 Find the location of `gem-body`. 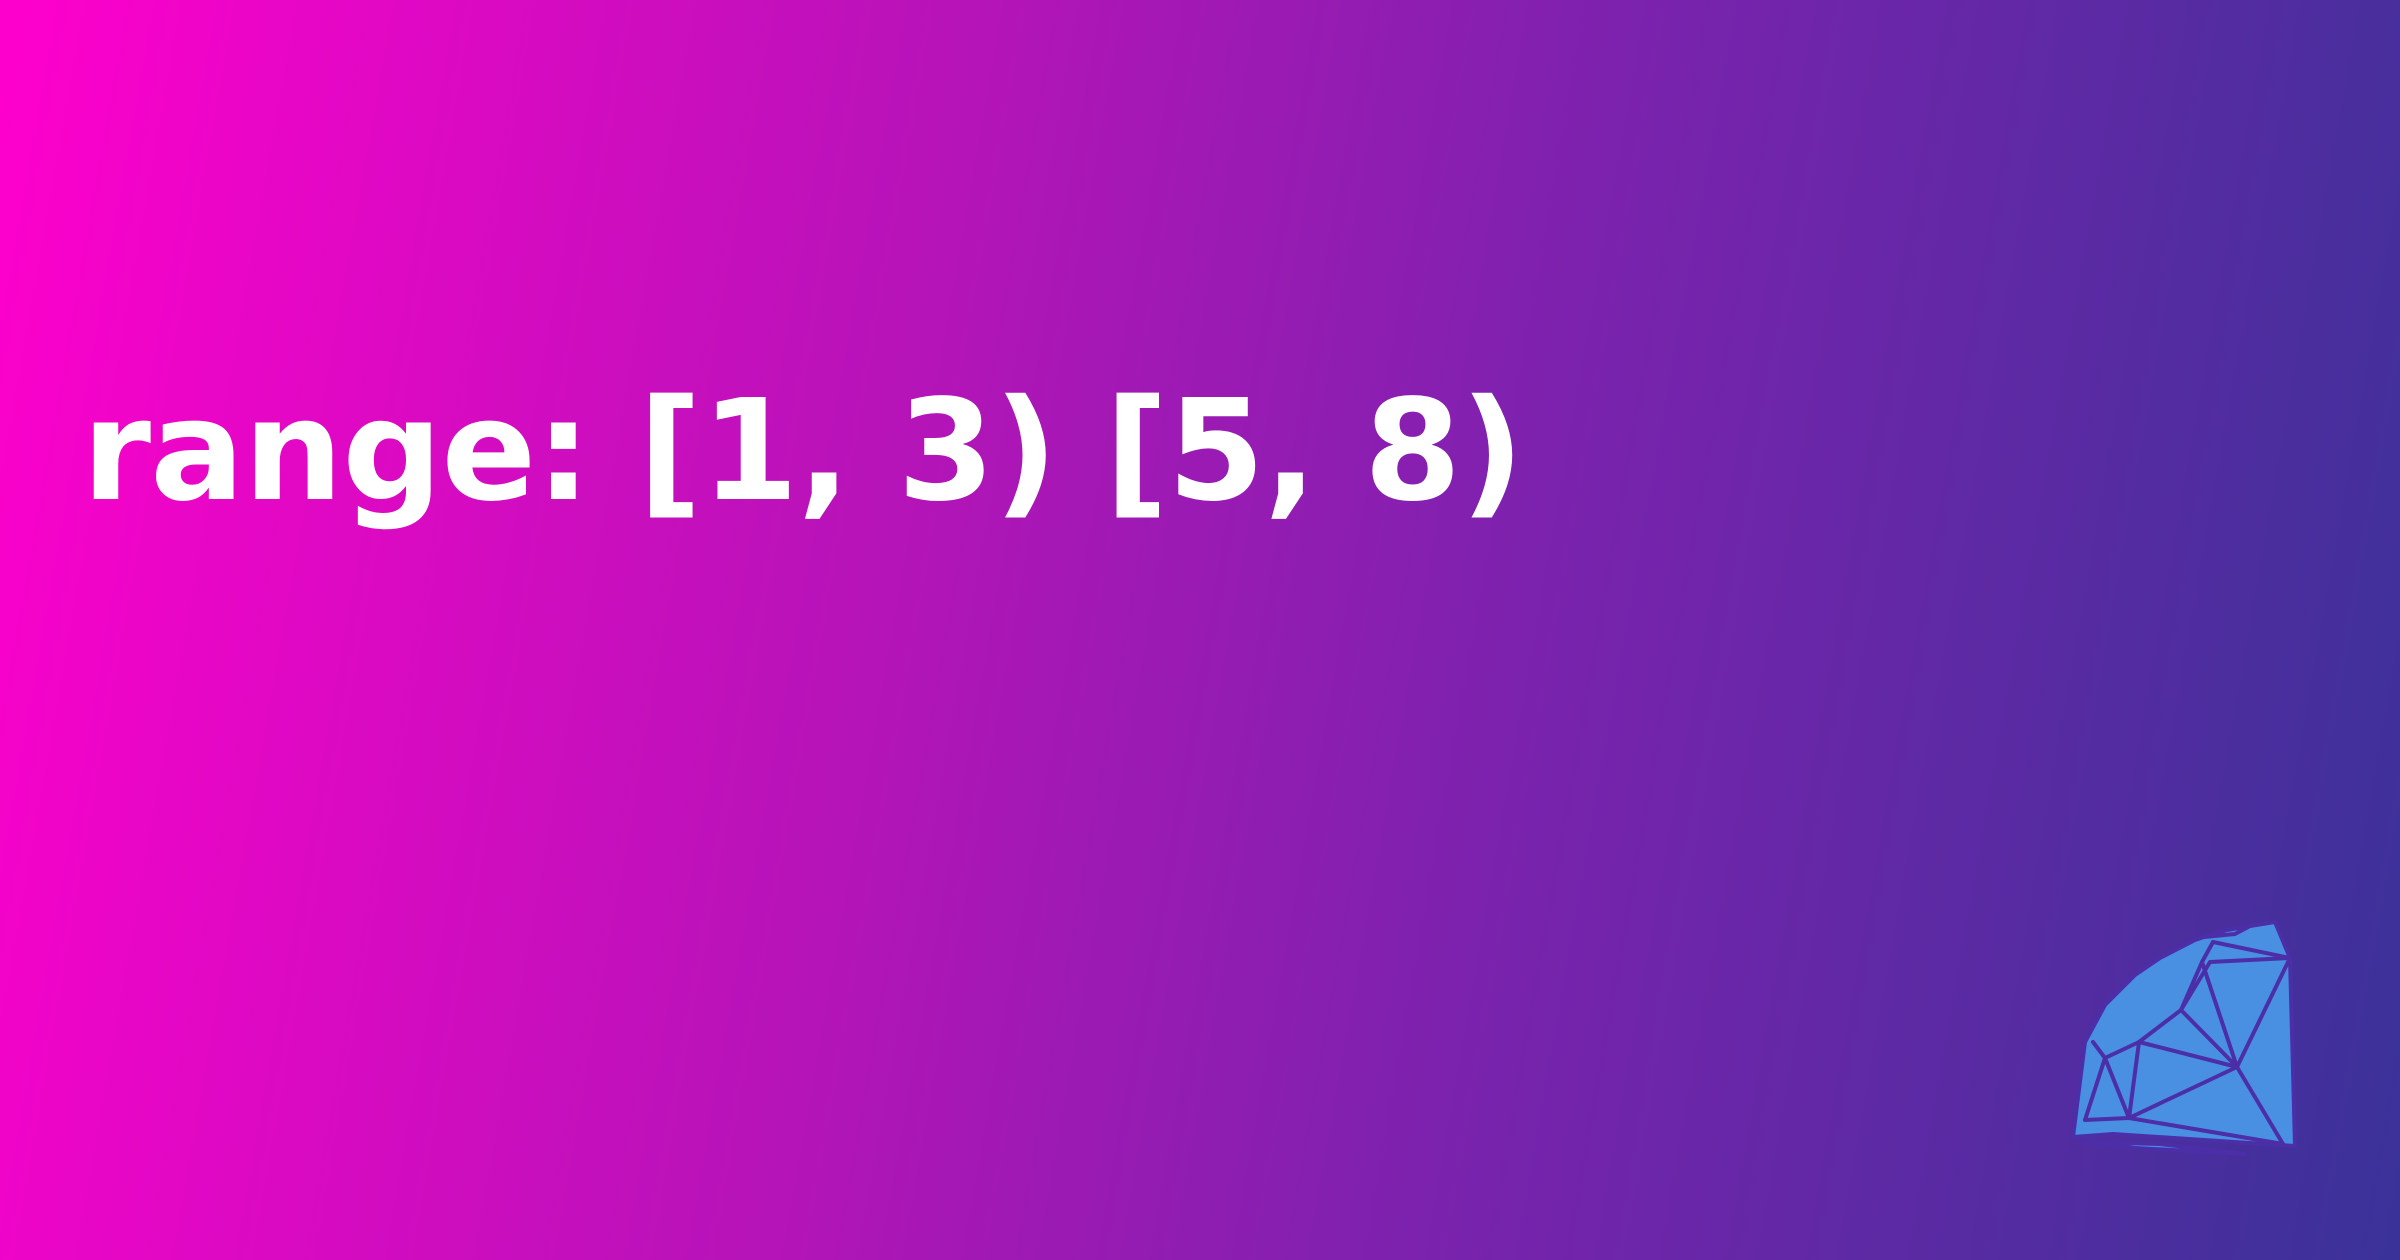

gem-body is located at coordinates (2184, 1034).